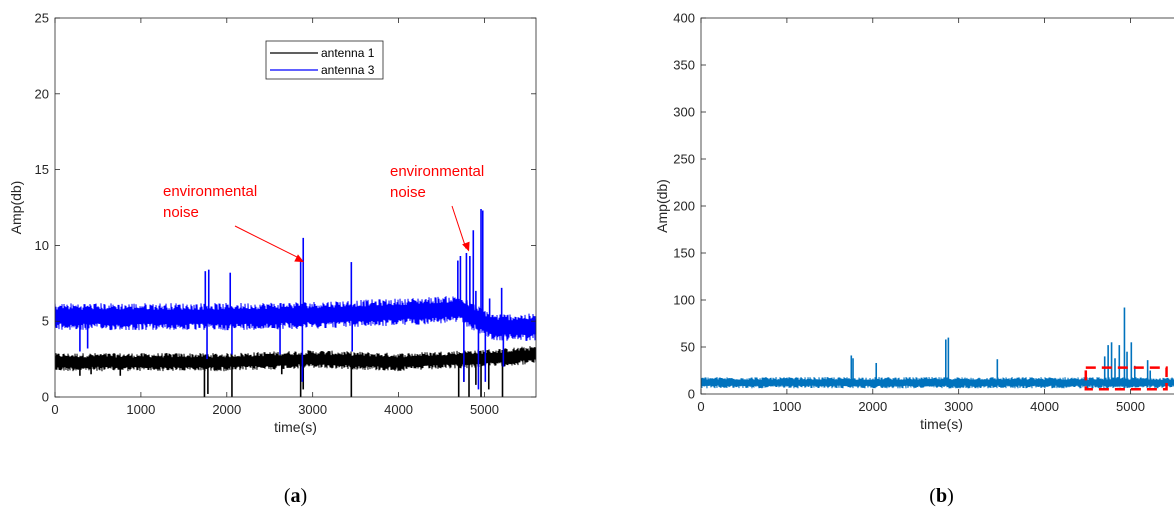 This screenshot has height=513, width=1174. I want to click on panel-label: (b), so click(941, 496).